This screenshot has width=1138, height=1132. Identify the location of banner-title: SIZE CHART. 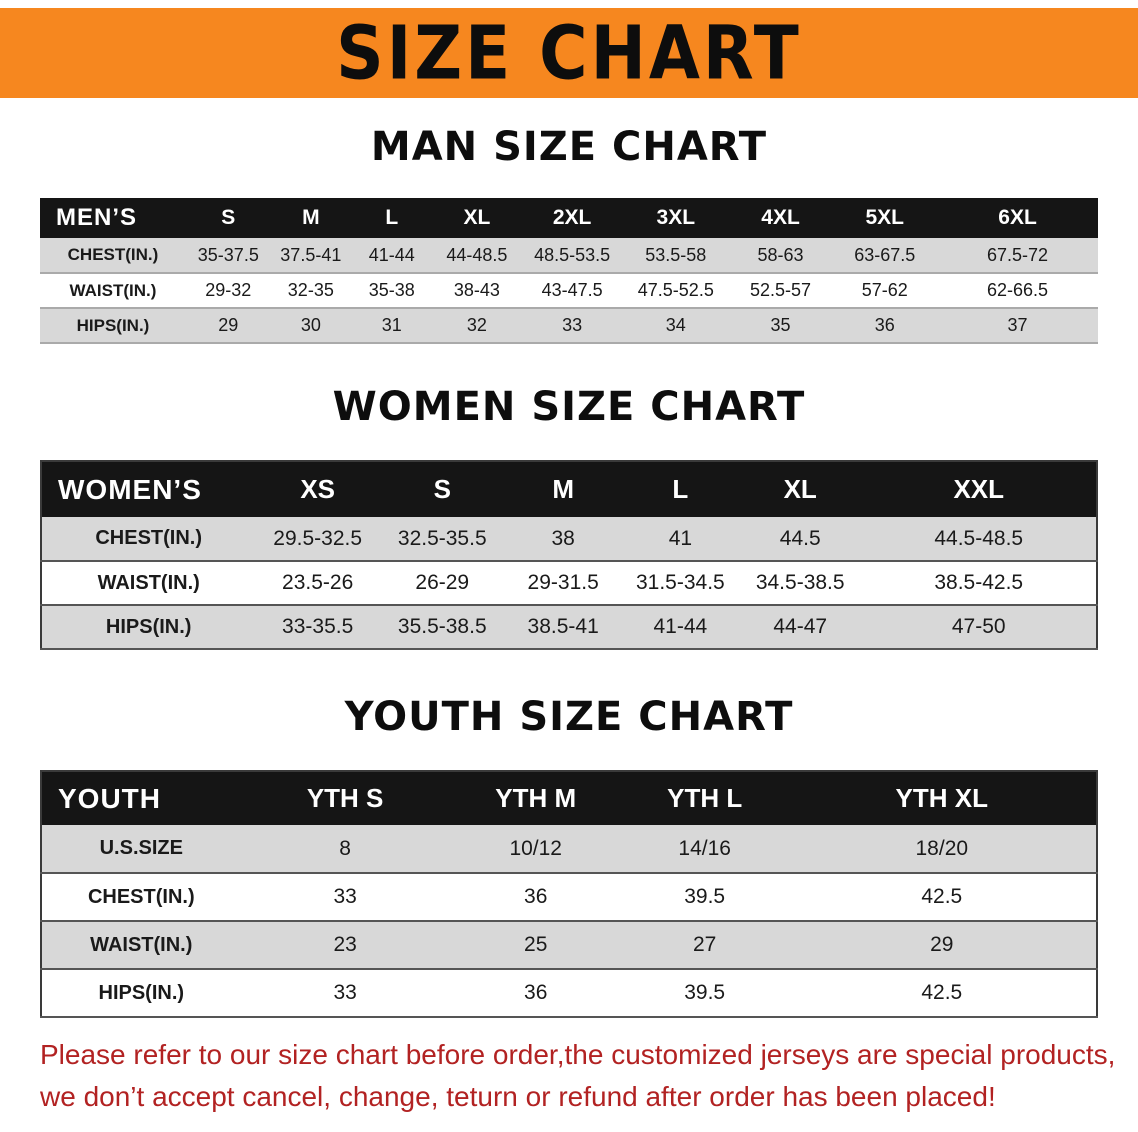
(569, 53).